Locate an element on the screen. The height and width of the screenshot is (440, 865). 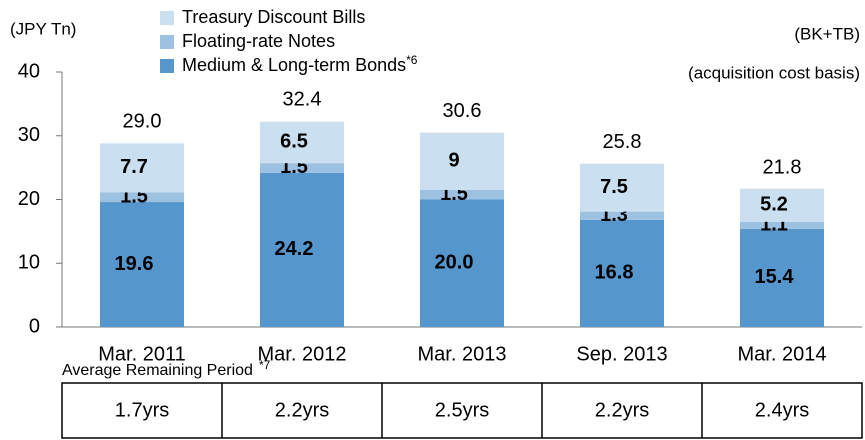
y-tick-label: 0 is located at coordinates (34, 326).